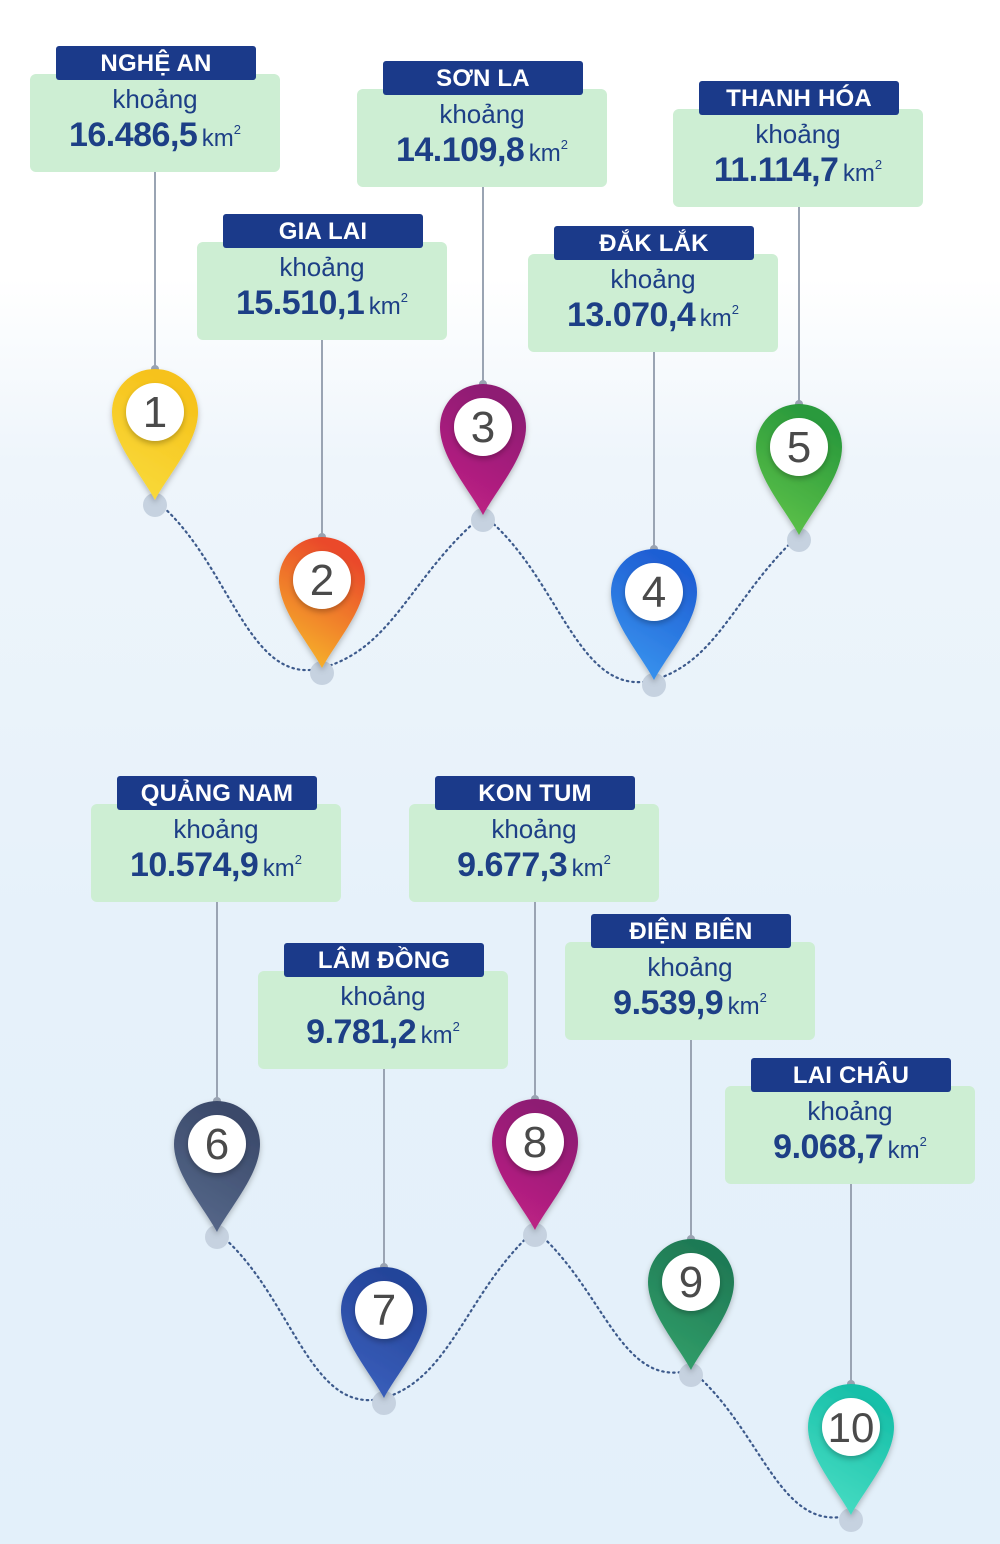 The height and width of the screenshot is (1544, 1000). Describe the element at coordinates (799, 447) in the screenshot. I see `pin-rank-label: 5` at that location.